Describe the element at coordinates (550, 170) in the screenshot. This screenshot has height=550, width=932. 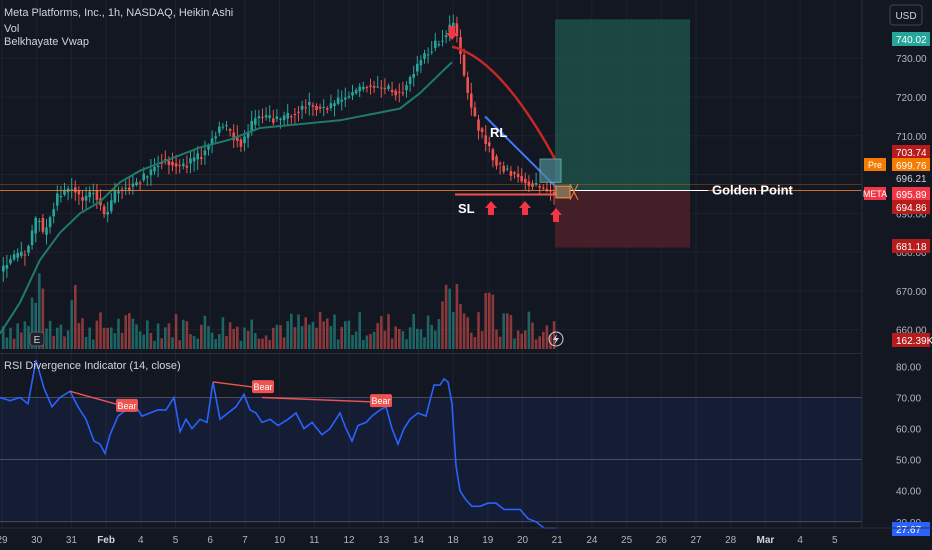
I see `highlight-box-upper` at that location.